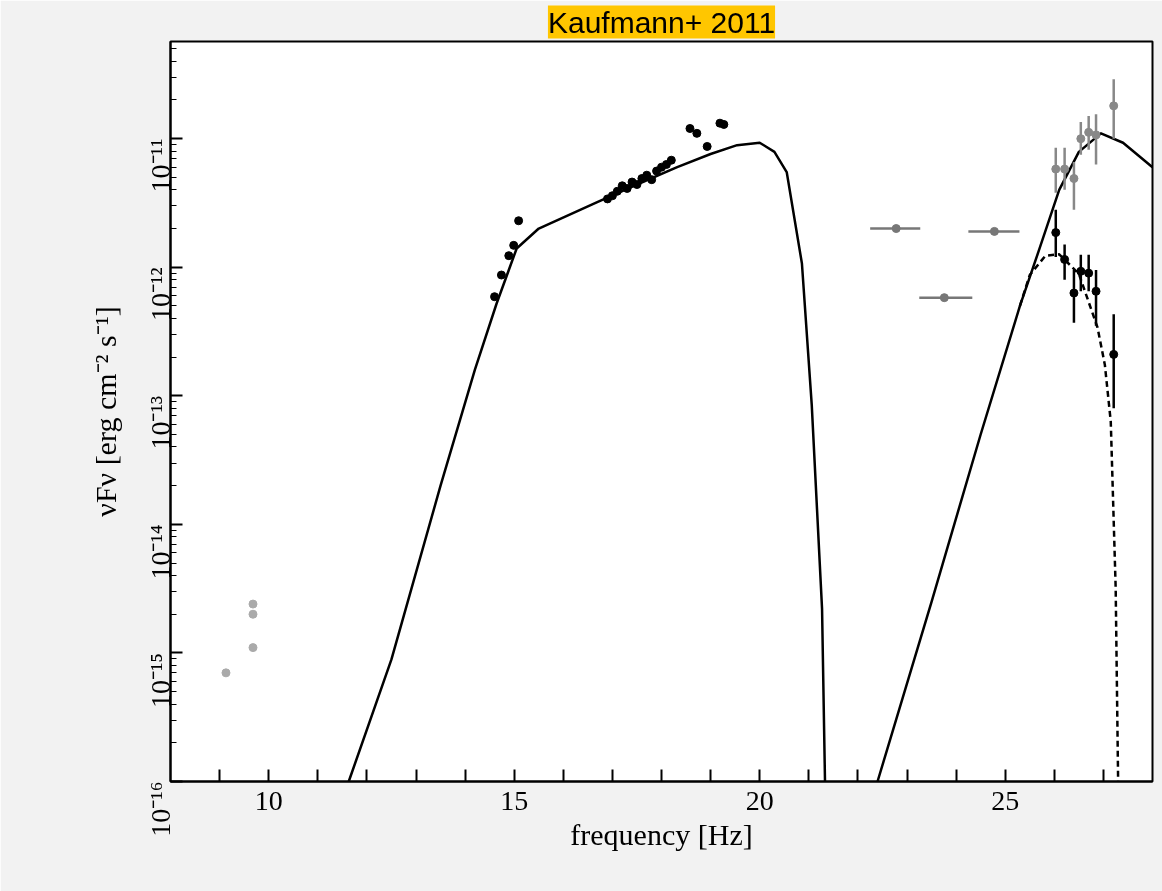  I want to click on x-tick-label: 20, so click(759, 800).